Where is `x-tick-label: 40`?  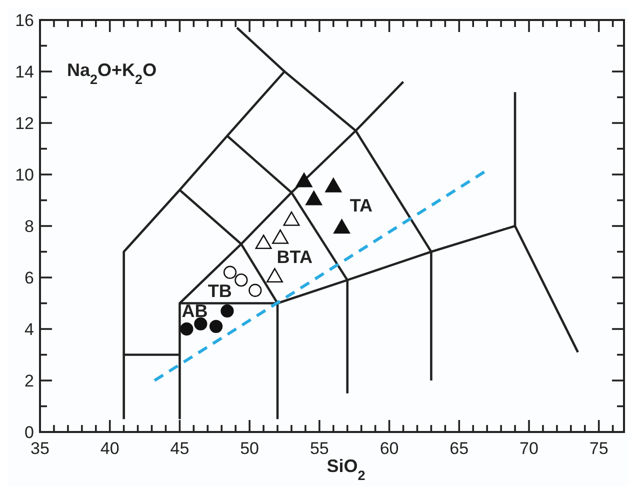
x-tick-label: 40 is located at coordinates (110, 448).